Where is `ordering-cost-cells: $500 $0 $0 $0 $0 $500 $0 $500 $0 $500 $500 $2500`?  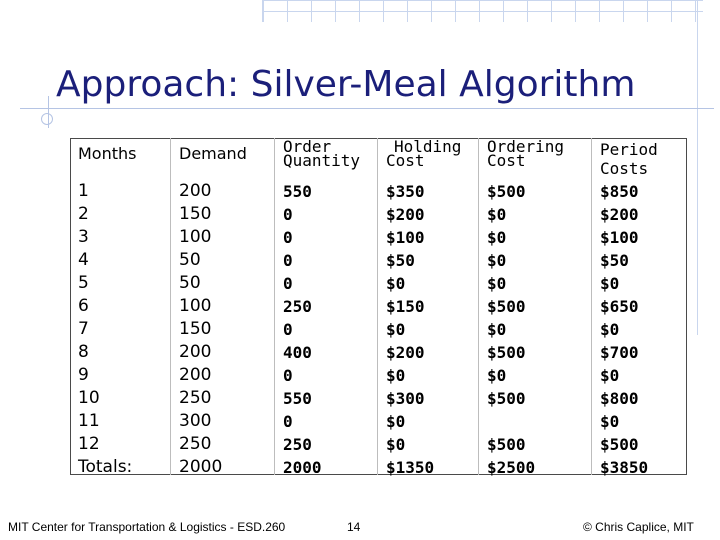
ordering-cost-cells: $500 $0 $0 $0 $0 $500 $0 $500 $0 $500 $500 $2500 is located at coordinates (511, 329).